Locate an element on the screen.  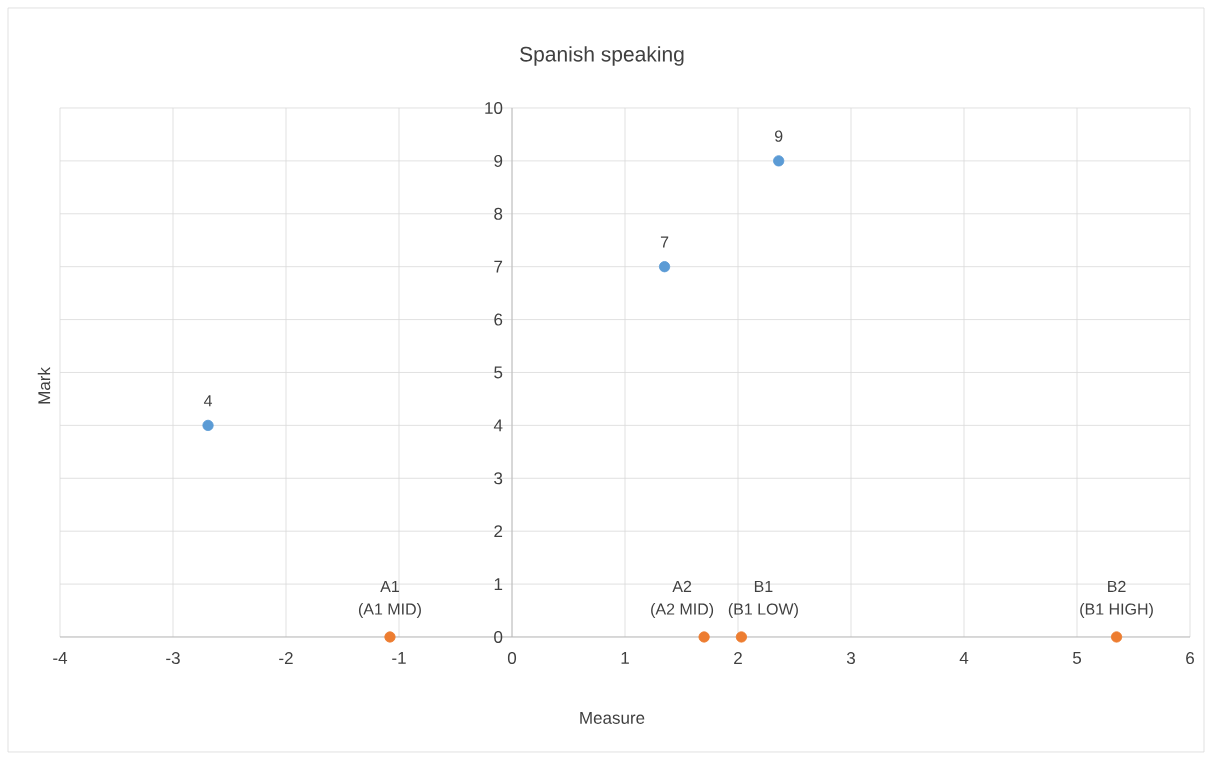
y-tick-label: 1 is located at coordinates (498, 584).